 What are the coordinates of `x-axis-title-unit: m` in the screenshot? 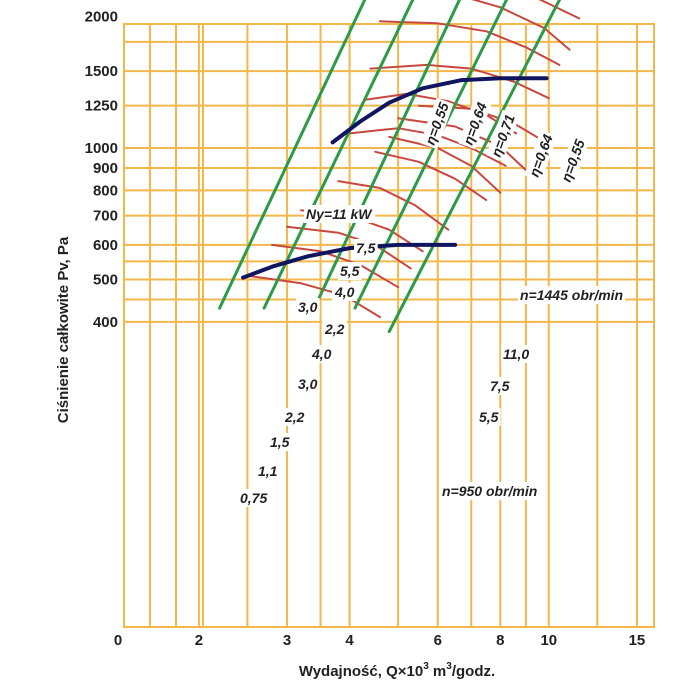 It's located at (438, 671).